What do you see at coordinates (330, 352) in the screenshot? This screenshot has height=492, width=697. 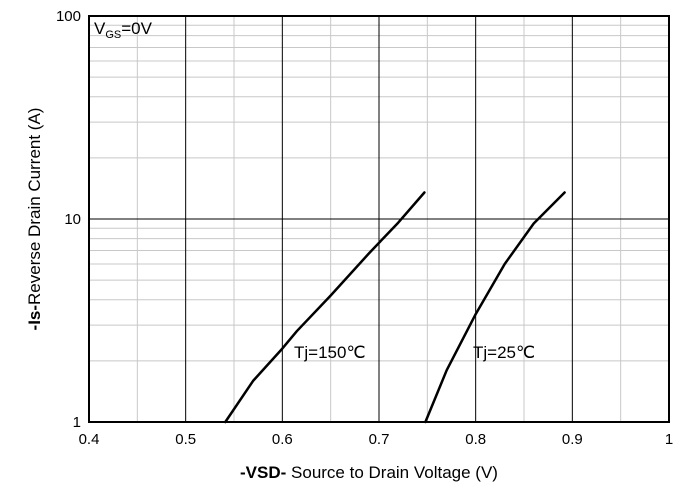 I see `annotation-tj-150: Tj=150℃` at bounding box center [330, 352].